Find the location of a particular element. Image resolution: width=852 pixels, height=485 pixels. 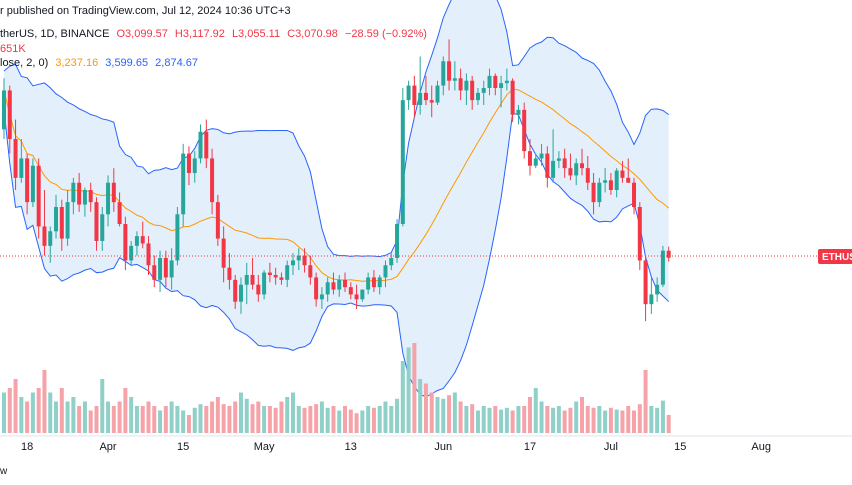

time-tick-label: Apr is located at coordinates (107, 447).